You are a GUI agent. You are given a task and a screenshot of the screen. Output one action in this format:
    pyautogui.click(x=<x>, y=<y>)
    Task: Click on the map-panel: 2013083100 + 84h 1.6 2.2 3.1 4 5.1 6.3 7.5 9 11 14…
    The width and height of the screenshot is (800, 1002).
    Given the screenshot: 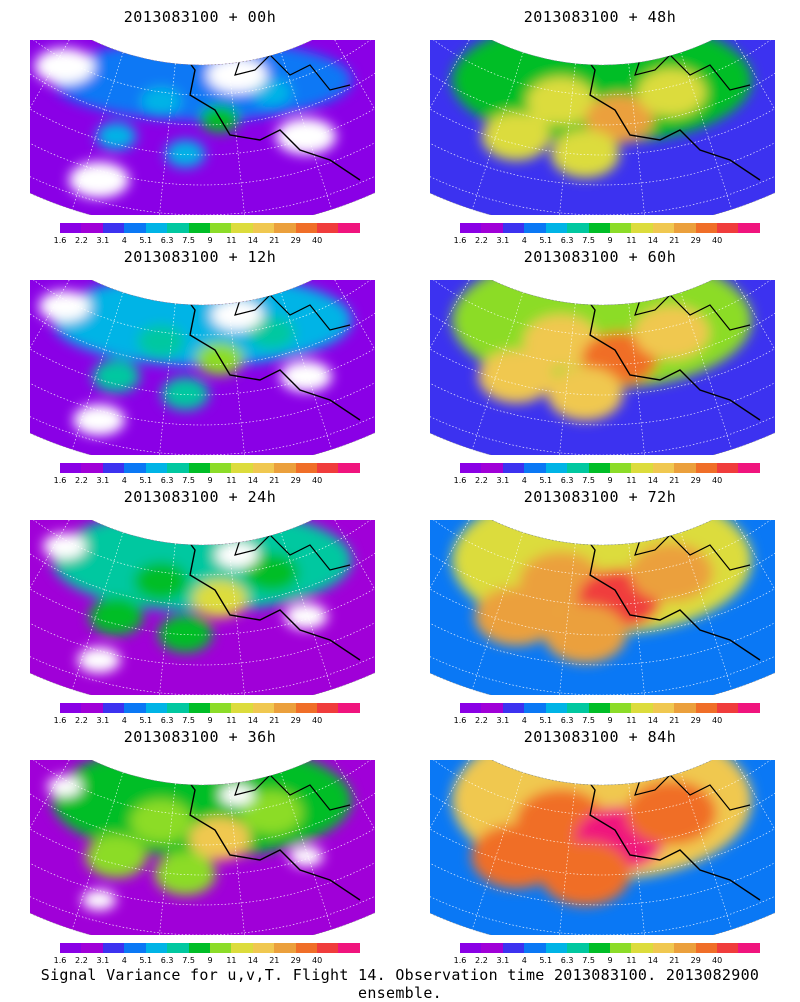 What is the action you would take?
    pyautogui.click(x=600, y=842)
    